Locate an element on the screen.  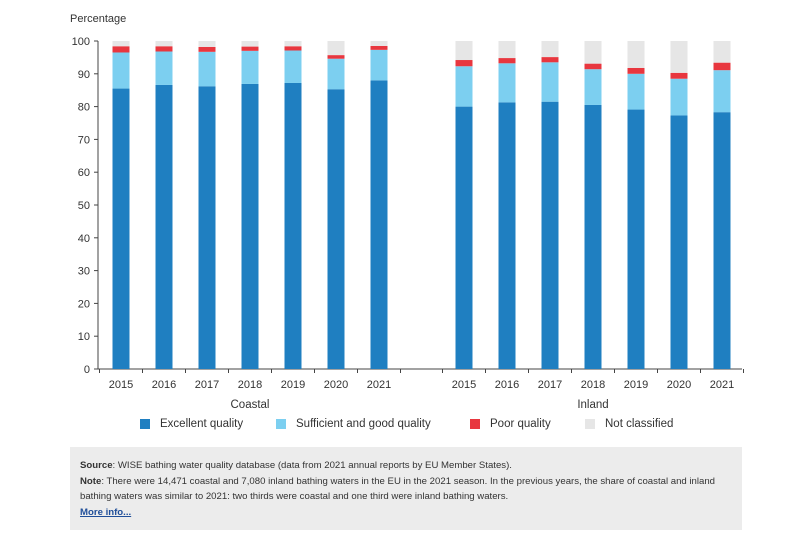
bar-coastal-2018-poor-quality is located at coordinates (250, 48).